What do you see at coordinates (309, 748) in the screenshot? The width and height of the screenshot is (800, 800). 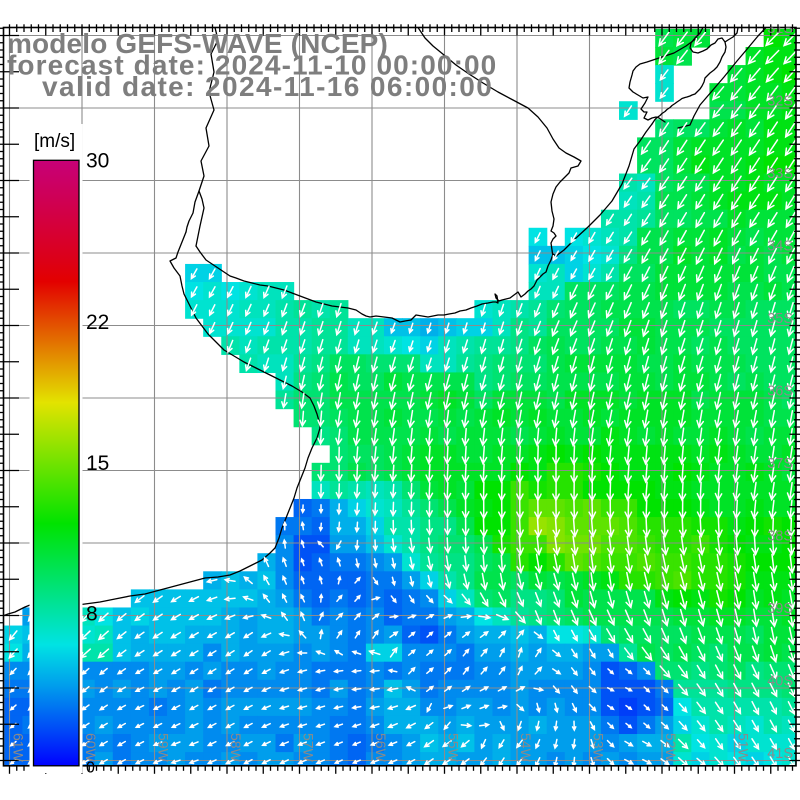 I see `svg-text: 57W` at bounding box center [309, 748].